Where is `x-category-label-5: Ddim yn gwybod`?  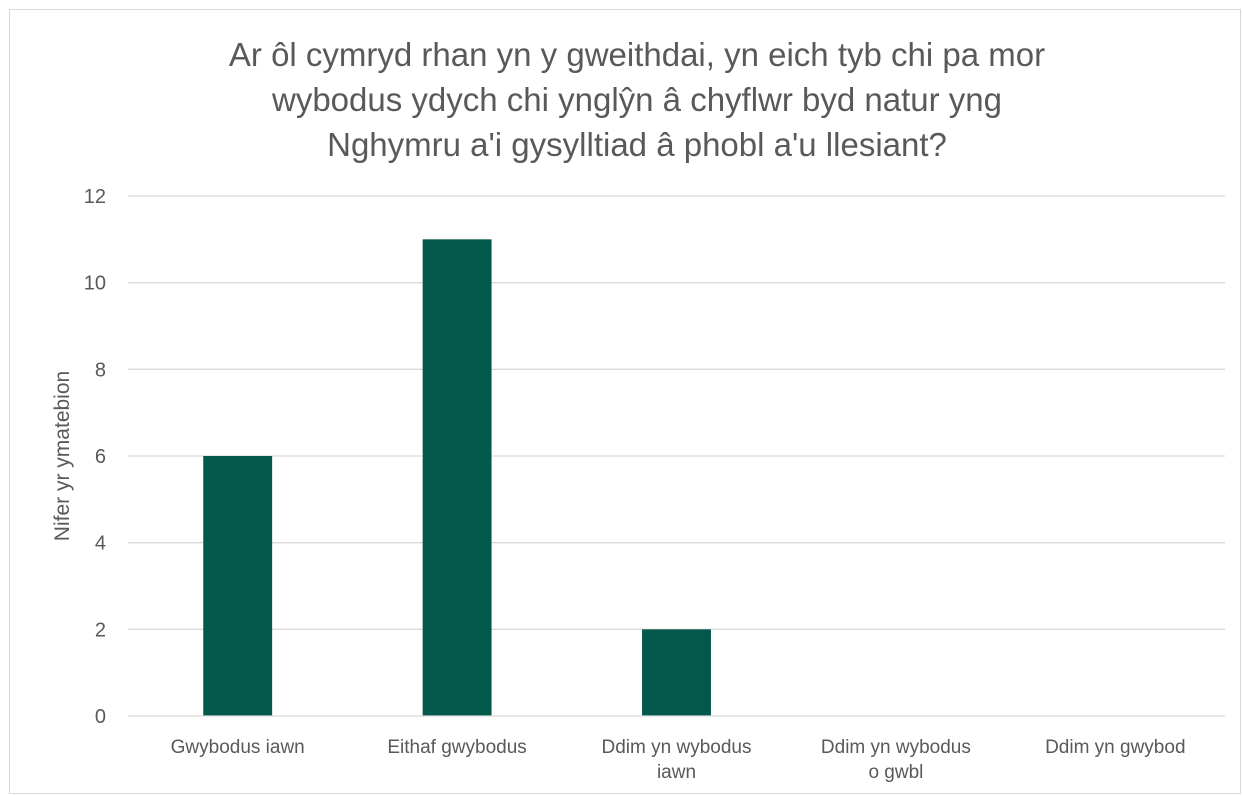
x-category-label-5: Ddim yn gwybod is located at coordinates (1115, 747).